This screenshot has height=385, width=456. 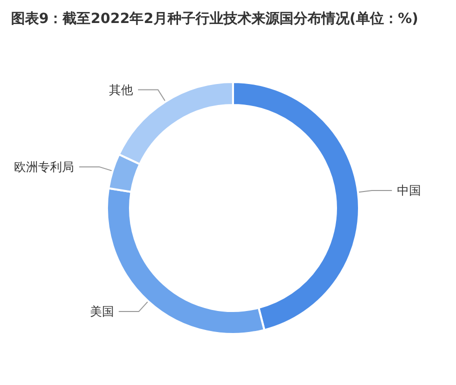 What do you see at coordinates (408, 190) in the screenshot?
I see `slice-label: 中国` at bounding box center [408, 190].